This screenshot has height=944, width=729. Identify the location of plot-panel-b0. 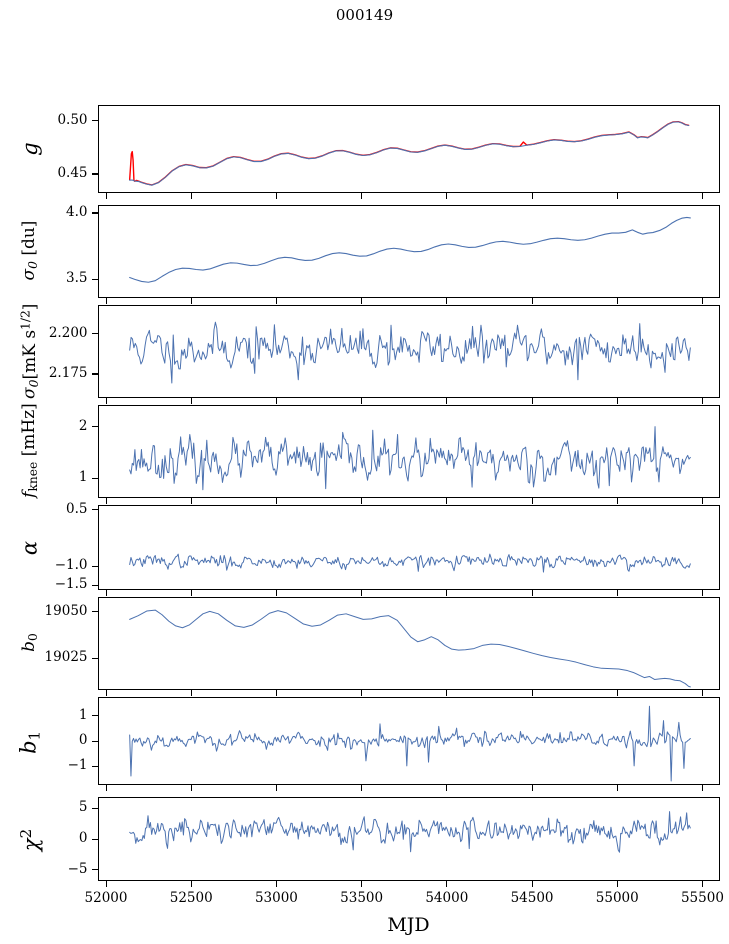
(408, 643).